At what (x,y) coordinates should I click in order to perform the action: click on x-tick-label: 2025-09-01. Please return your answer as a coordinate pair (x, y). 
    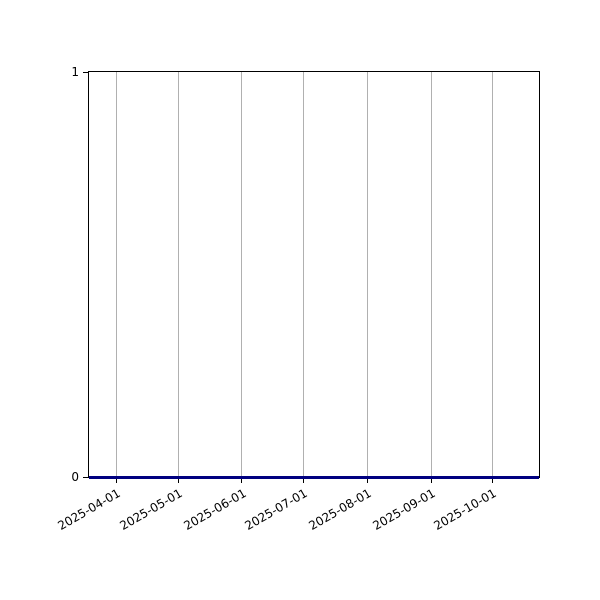
    Looking at the image, I should click on (404, 509).